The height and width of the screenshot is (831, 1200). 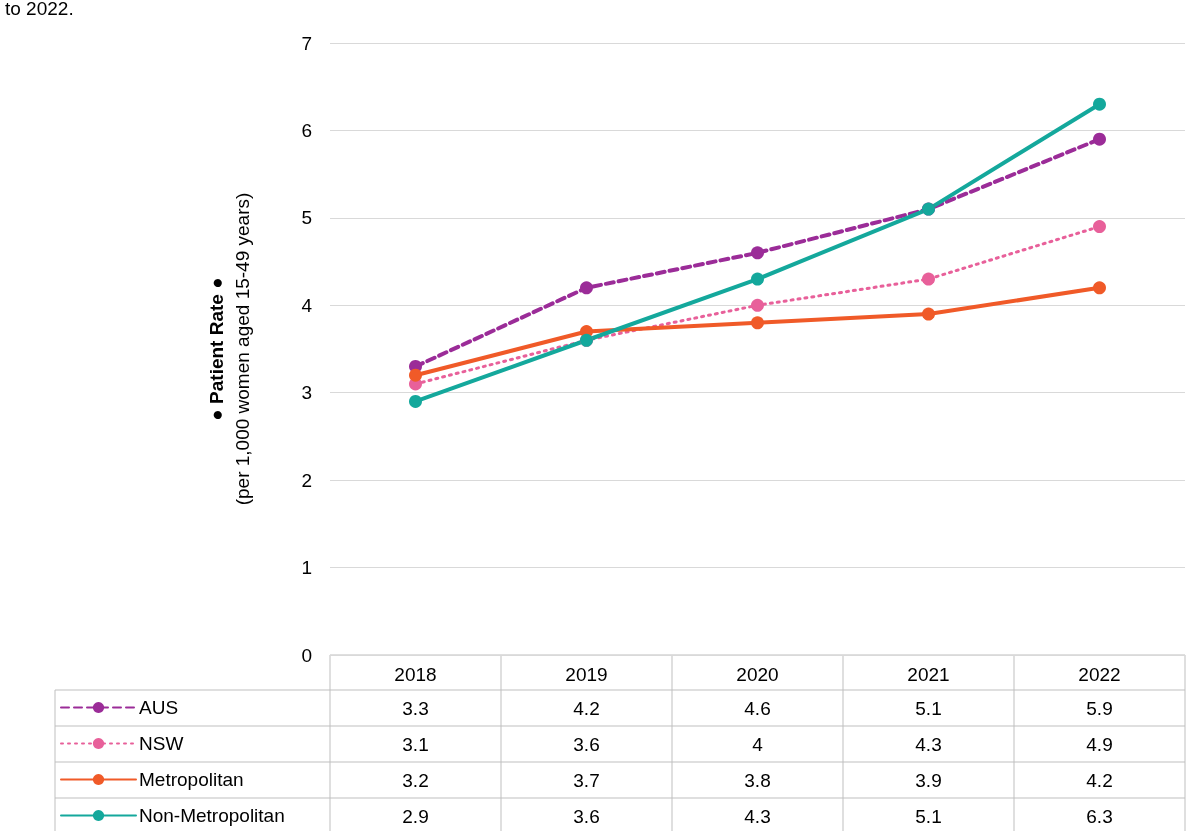 What do you see at coordinates (757, 780) in the screenshot?
I see `data-label: 3.8` at bounding box center [757, 780].